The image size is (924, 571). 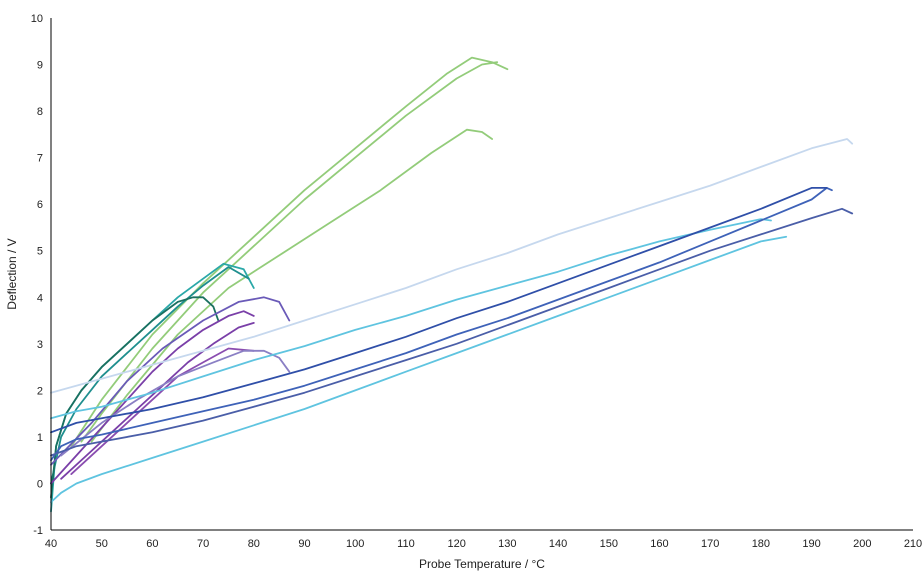 I want to click on x-tick-label: 100, so click(x=355, y=544).